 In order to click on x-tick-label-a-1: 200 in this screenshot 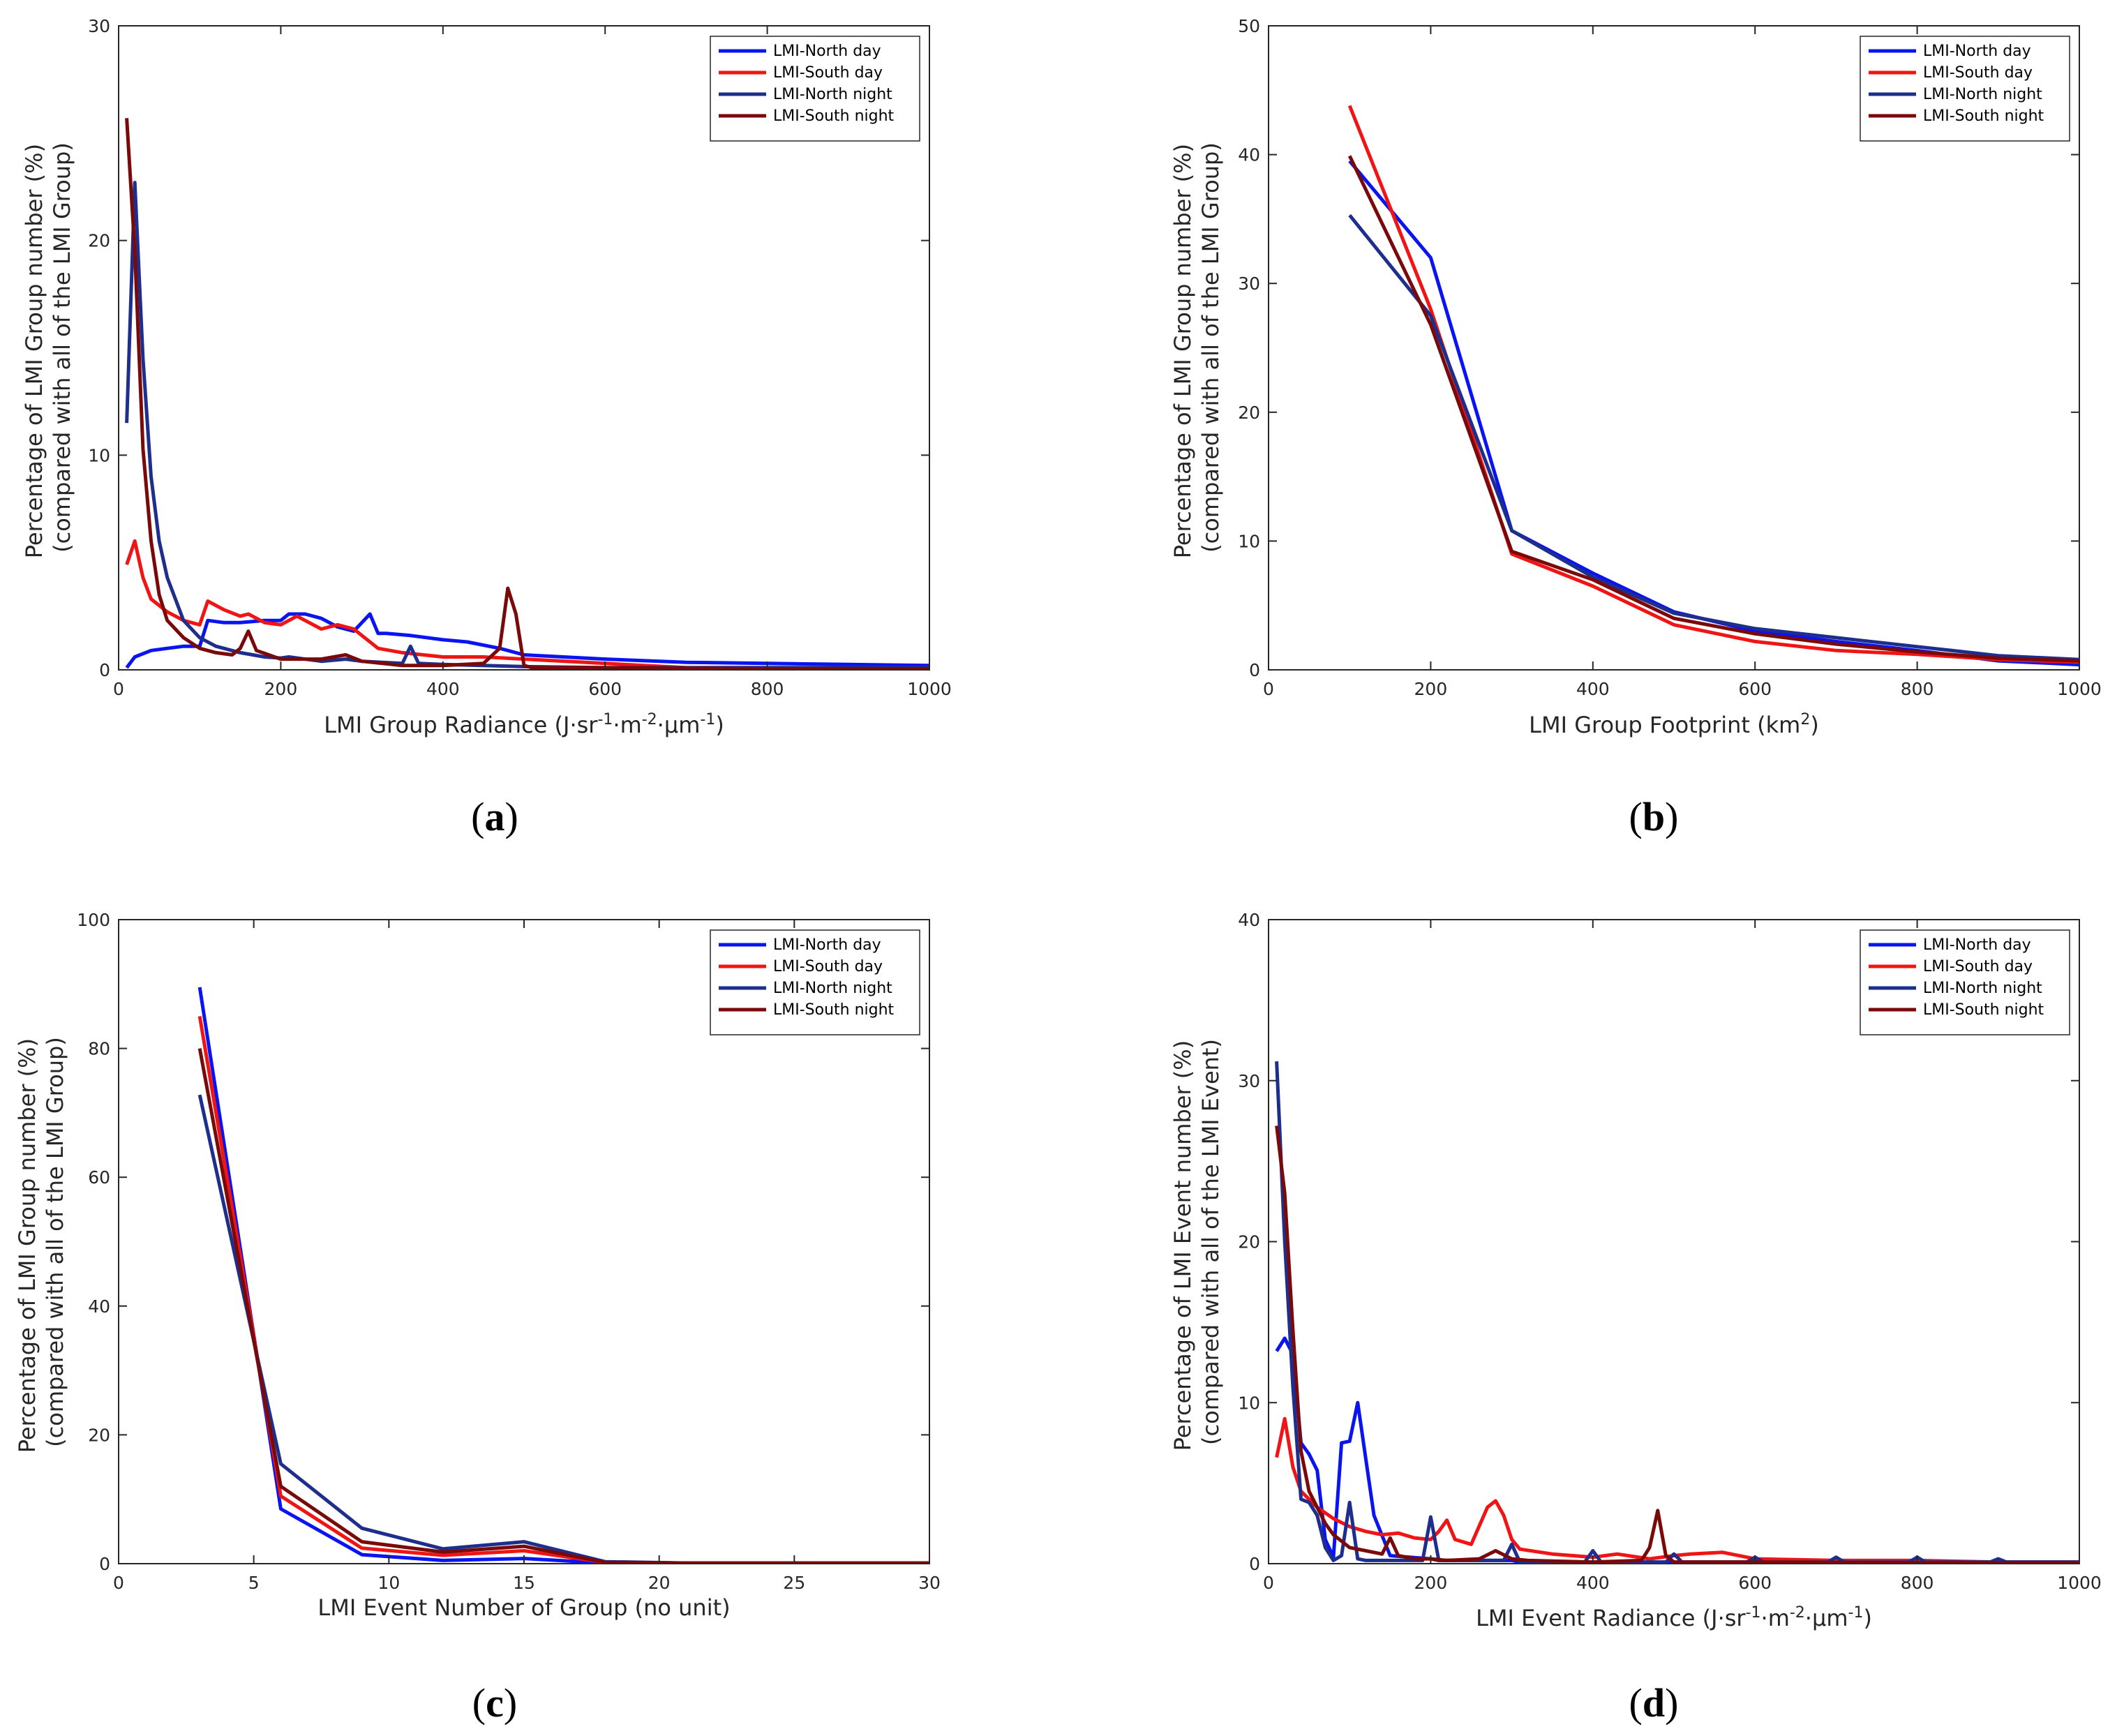, I will do `click(281, 689)`.